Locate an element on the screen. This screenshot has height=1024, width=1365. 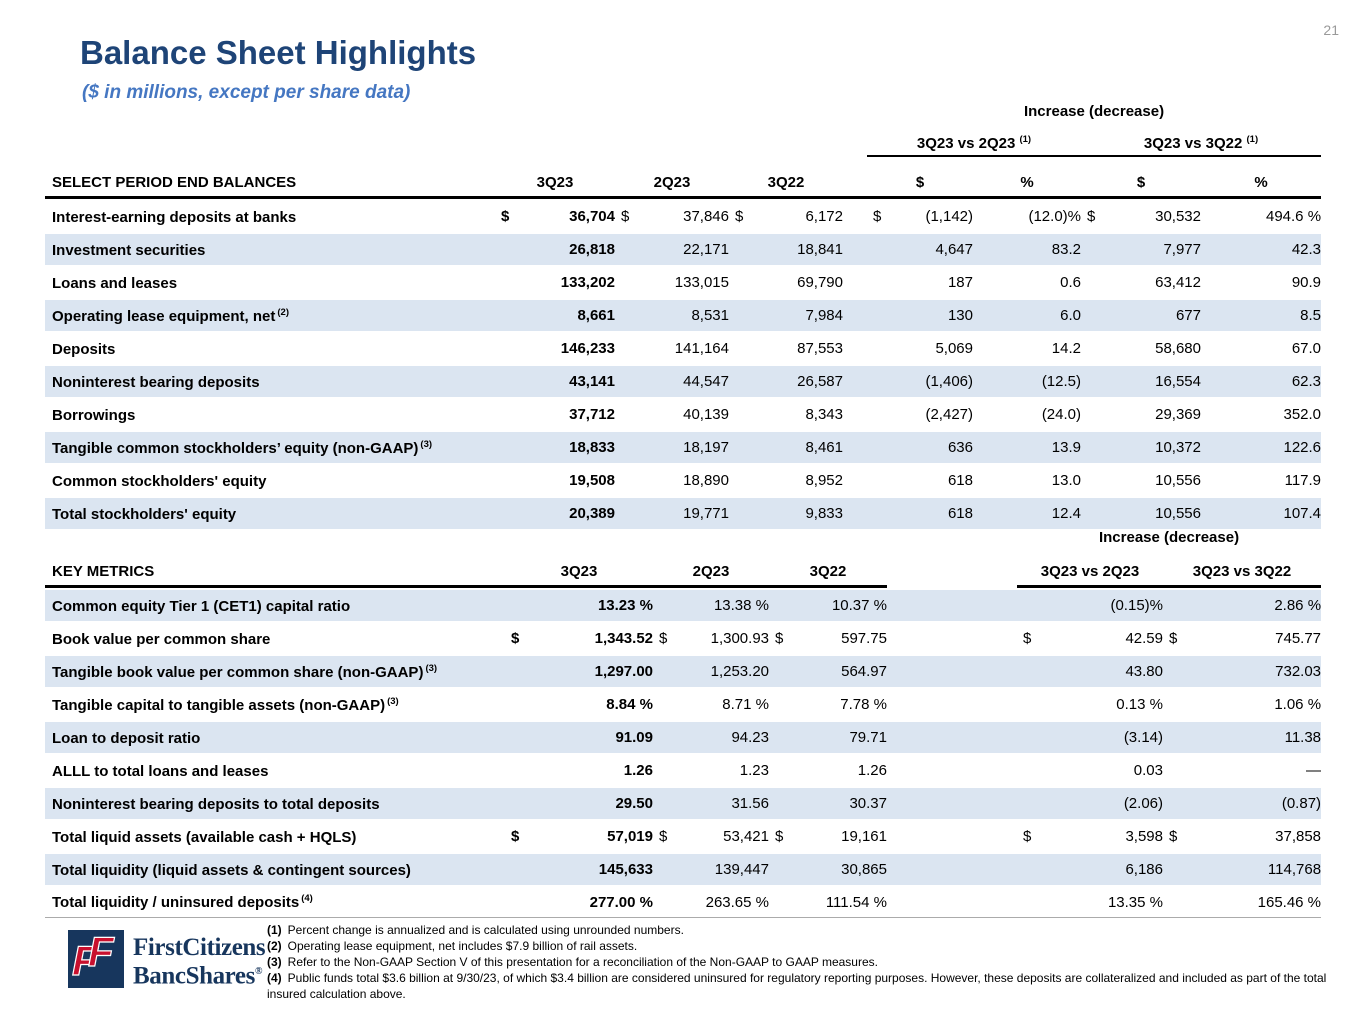
cell-value: 12.4 is located at coordinates (1027, 513).